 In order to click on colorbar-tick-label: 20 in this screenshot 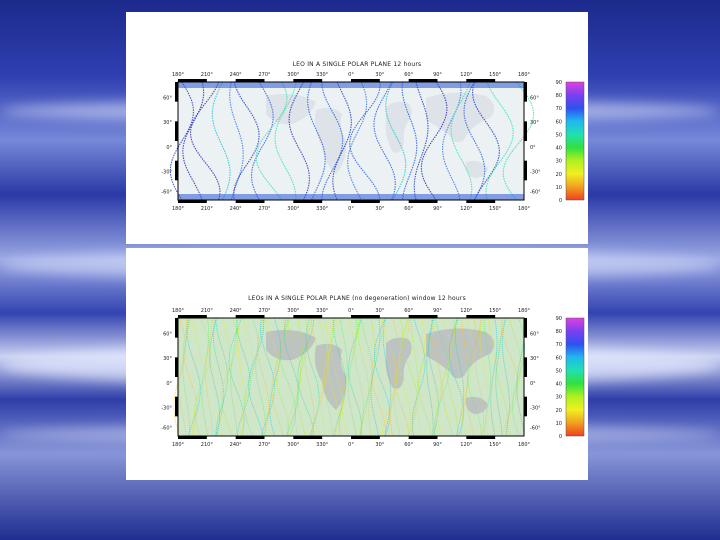, I will do `click(559, 175)`.